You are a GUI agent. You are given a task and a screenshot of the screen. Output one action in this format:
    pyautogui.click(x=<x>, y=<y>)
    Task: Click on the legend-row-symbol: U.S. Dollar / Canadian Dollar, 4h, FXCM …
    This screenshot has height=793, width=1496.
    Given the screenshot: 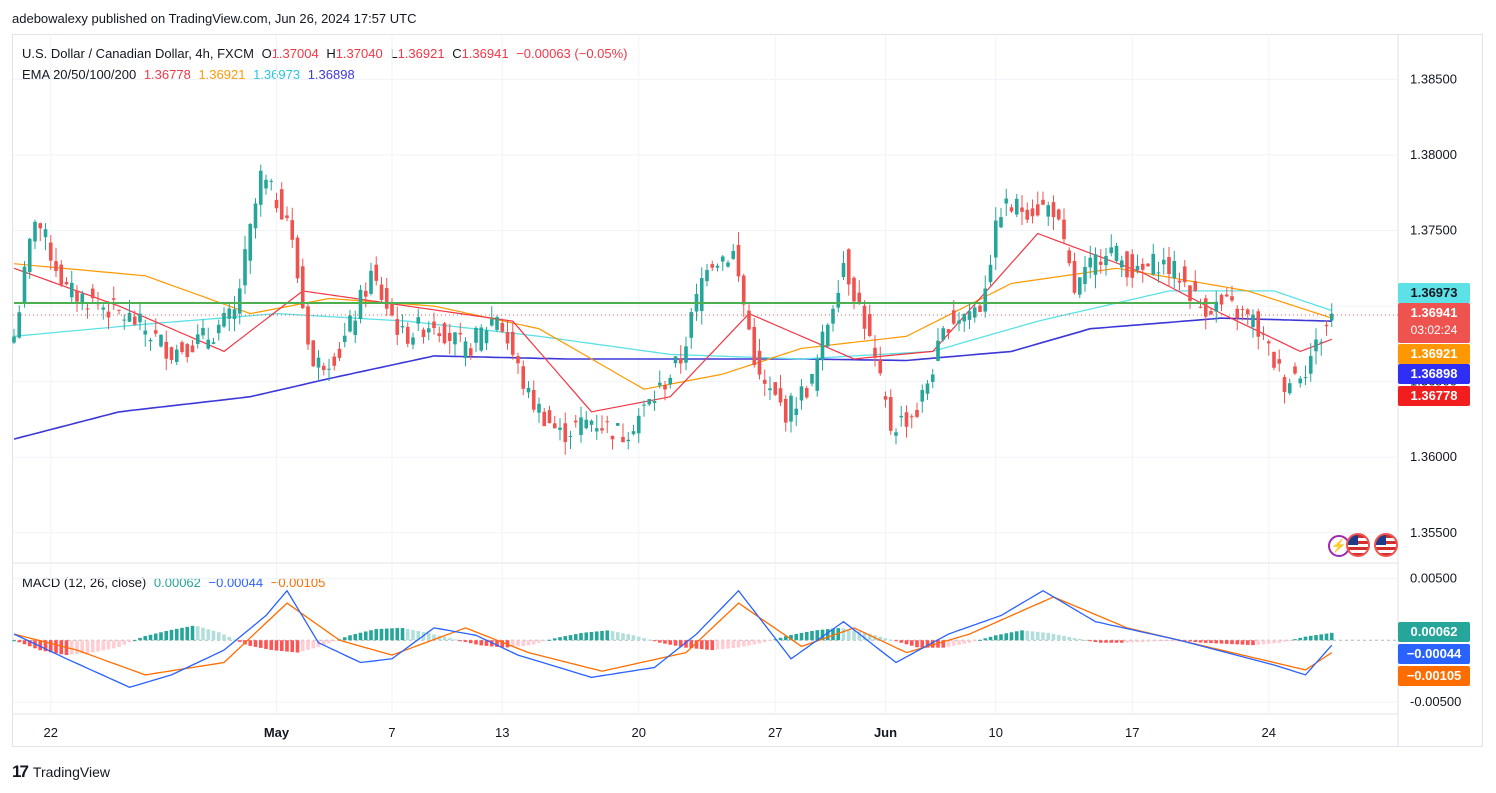 What is the action you would take?
    pyautogui.click(x=325, y=54)
    